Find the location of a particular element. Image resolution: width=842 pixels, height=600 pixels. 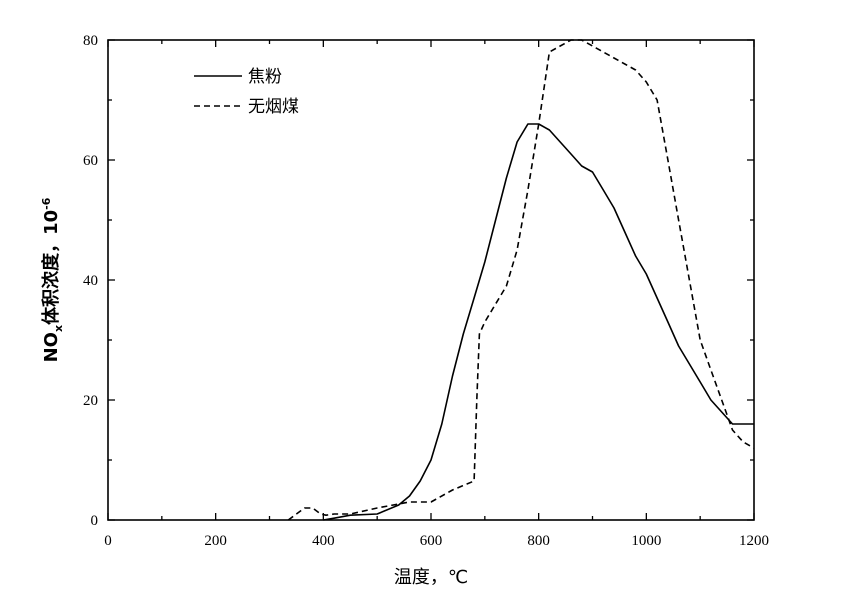

y-tick-label: 40 is located at coordinates (90, 281).